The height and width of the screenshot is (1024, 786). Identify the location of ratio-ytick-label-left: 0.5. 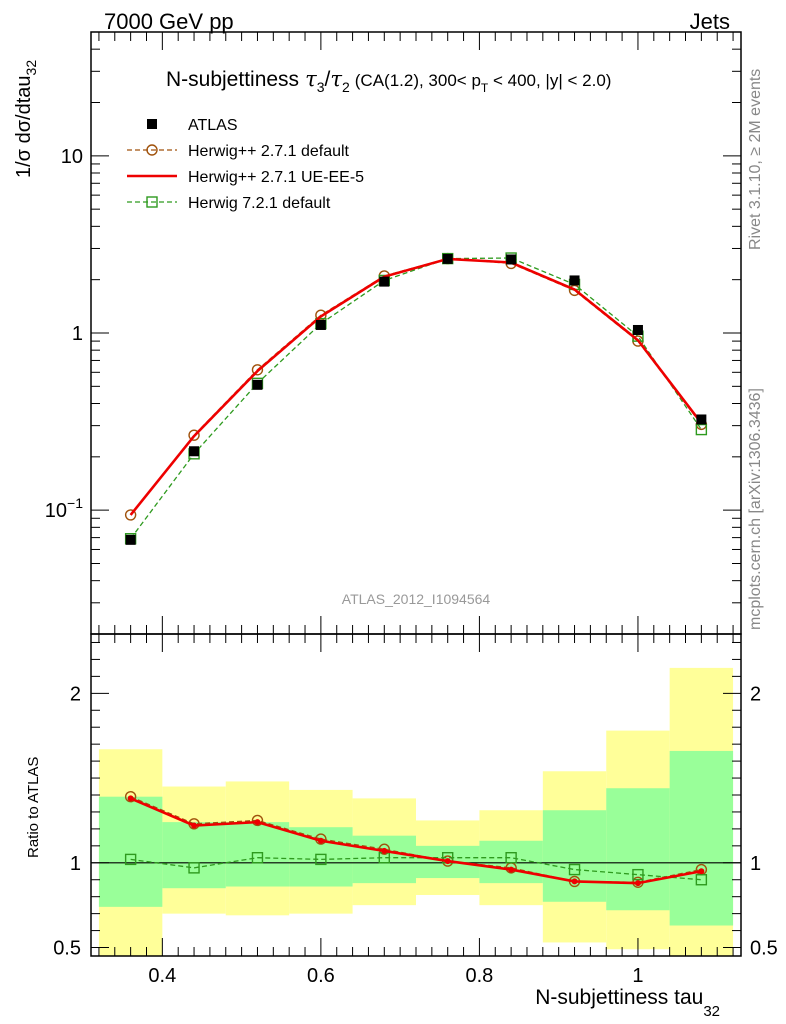
(67, 949).